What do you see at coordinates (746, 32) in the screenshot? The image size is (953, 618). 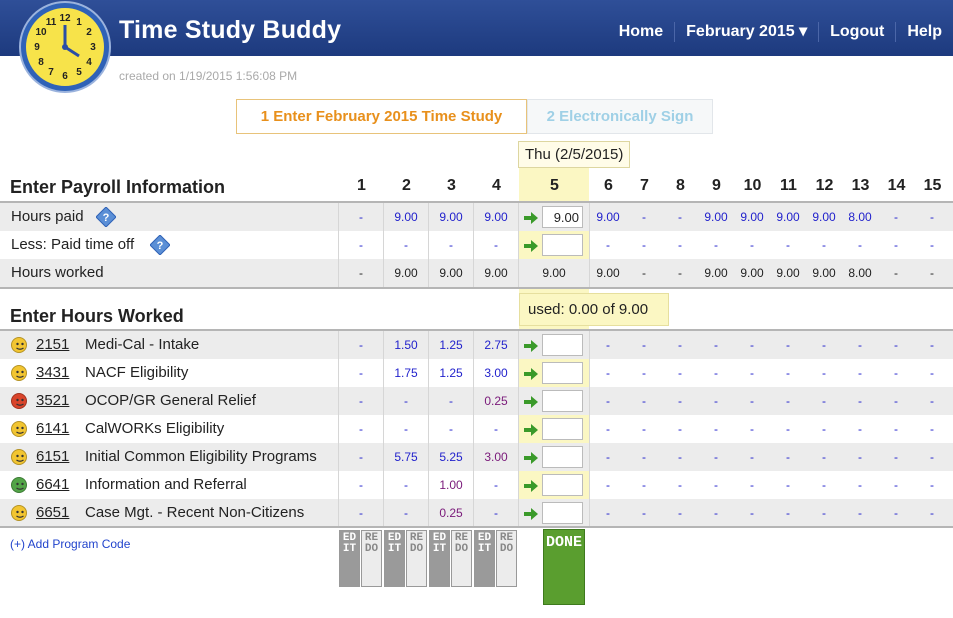 I see `nav-month-dropdown: February 2015 ▾` at bounding box center [746, 32].